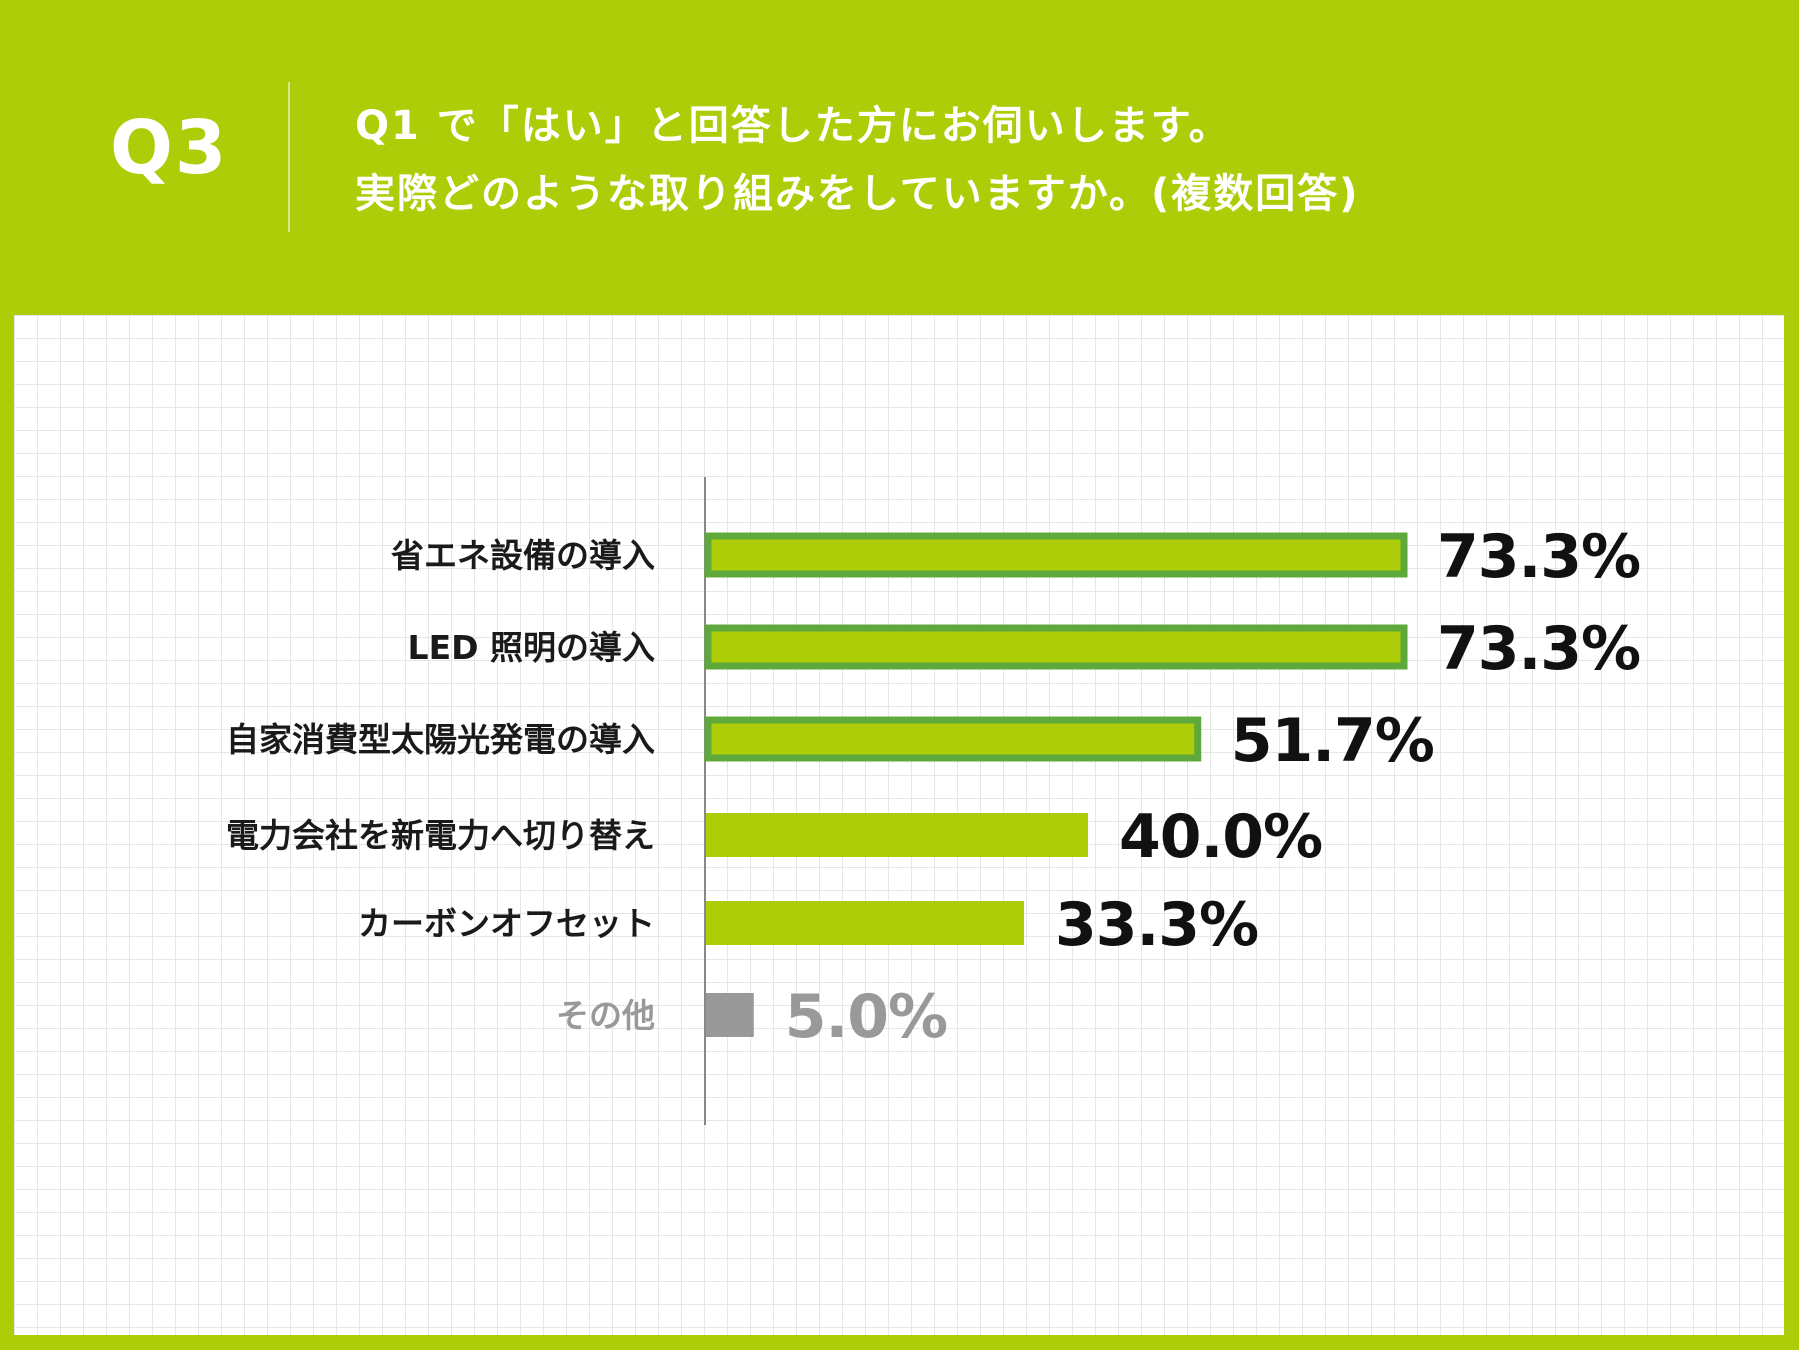 The image size is (1799, 1350). I want to click on category-label-5: カーボンオフセット, so click(506, 923).